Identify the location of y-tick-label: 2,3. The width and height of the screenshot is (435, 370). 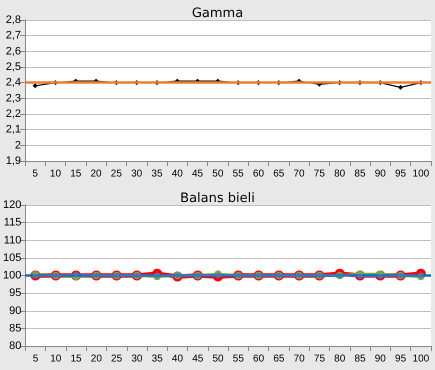
(13, 98).